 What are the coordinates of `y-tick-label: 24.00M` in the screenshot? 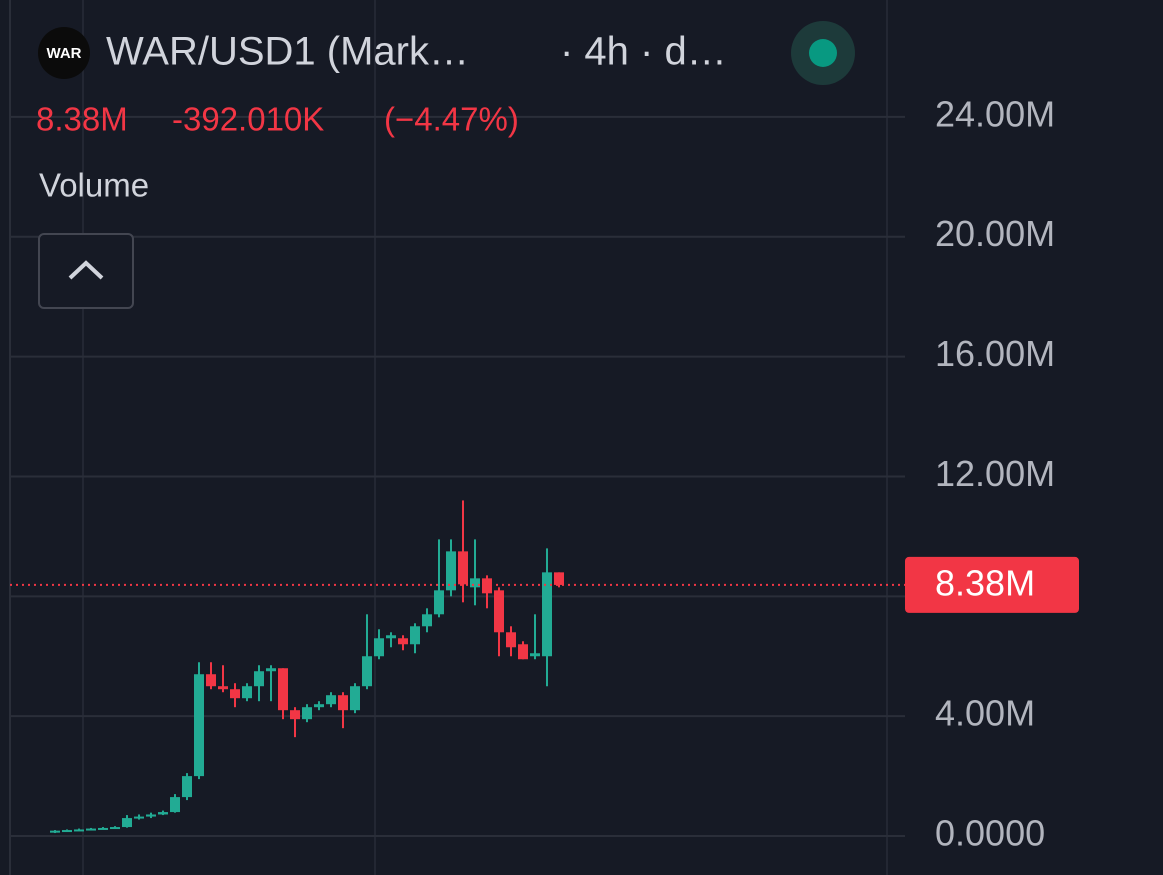 It's located at (995, 113).